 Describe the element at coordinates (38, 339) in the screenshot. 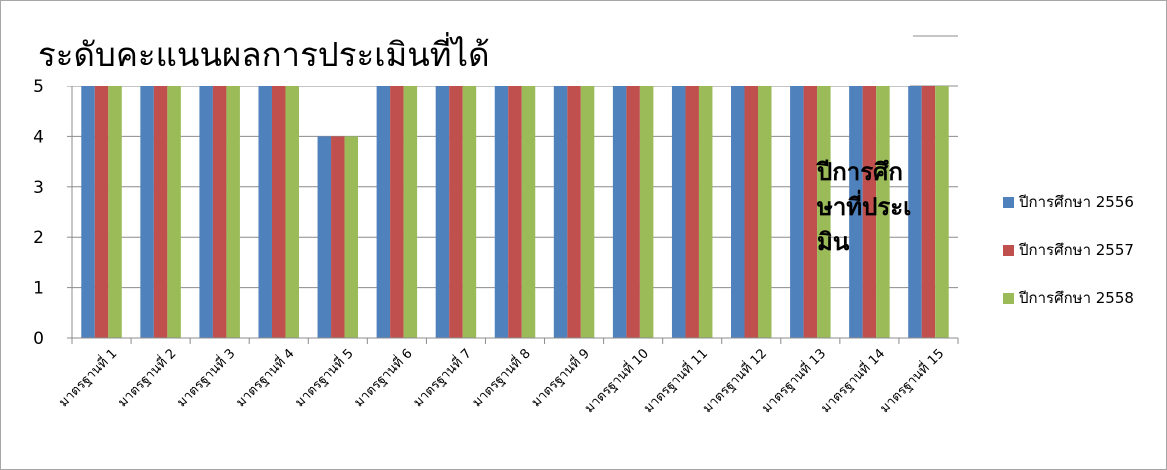

I see `y-tick-label: 0` at that location.